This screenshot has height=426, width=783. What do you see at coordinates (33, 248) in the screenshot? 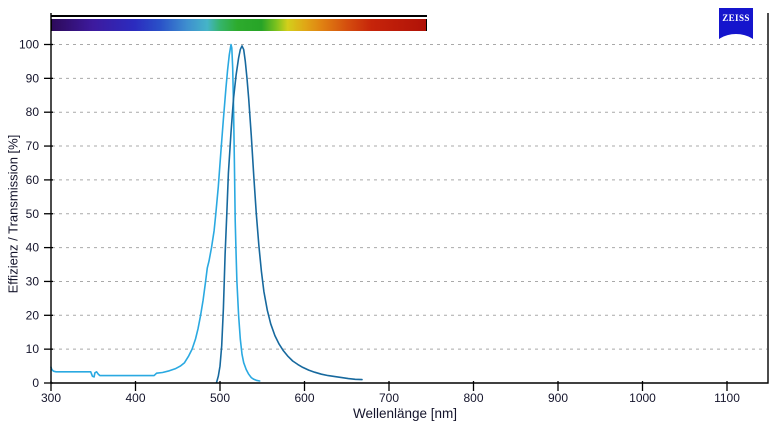
I see `y-tick-label: 40` at bounding box center [33, 248].